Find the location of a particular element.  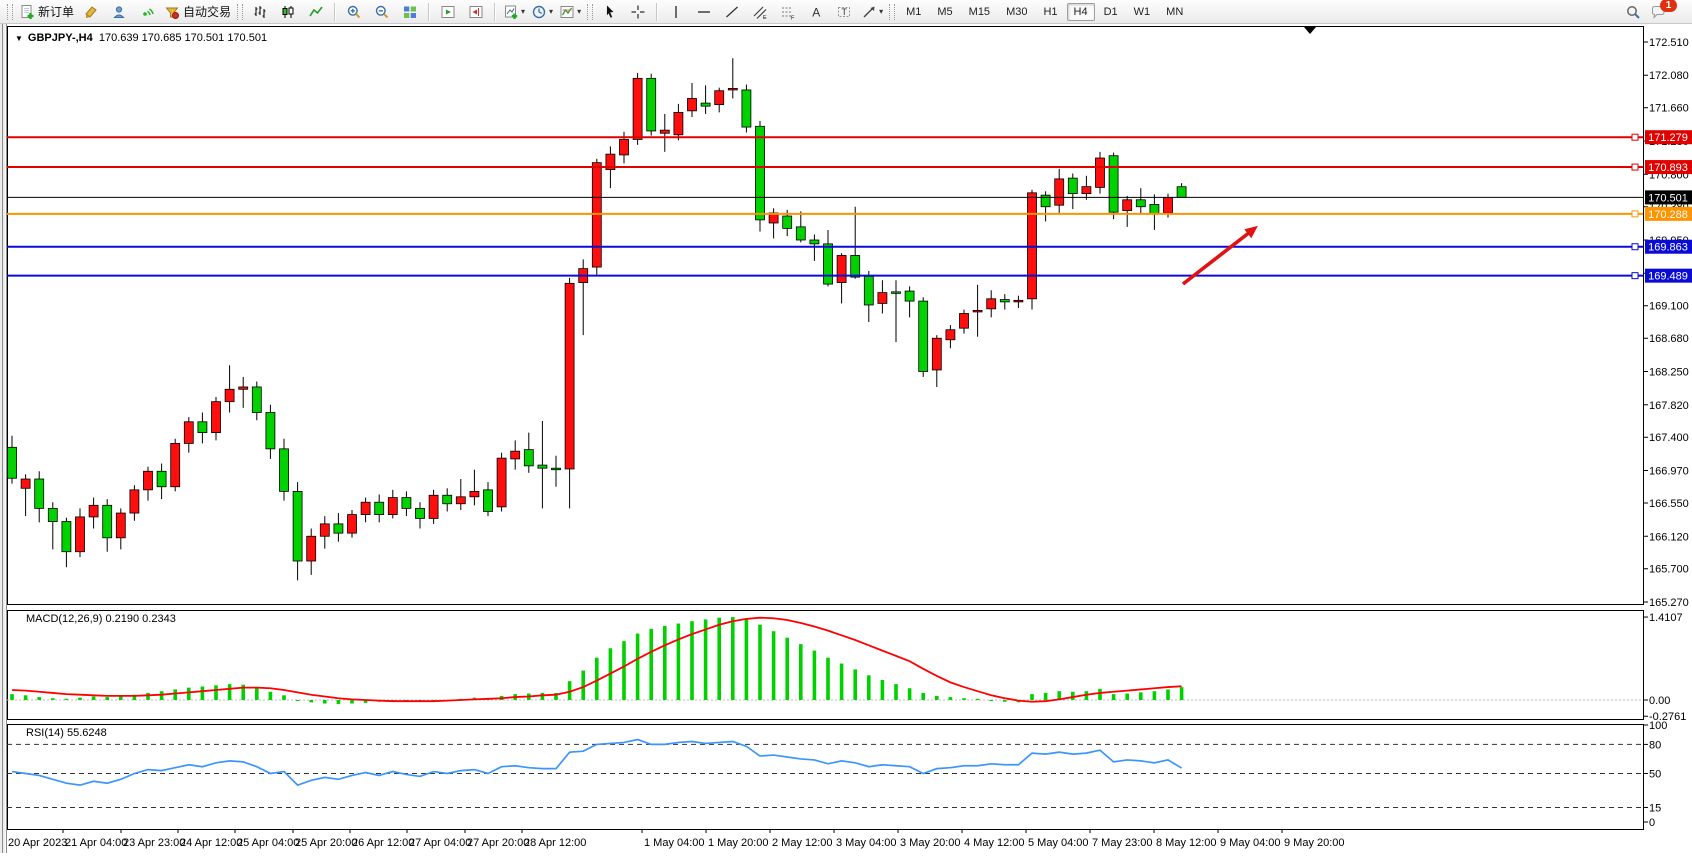

fibo-icon: F is located at coordinates (788, 13).